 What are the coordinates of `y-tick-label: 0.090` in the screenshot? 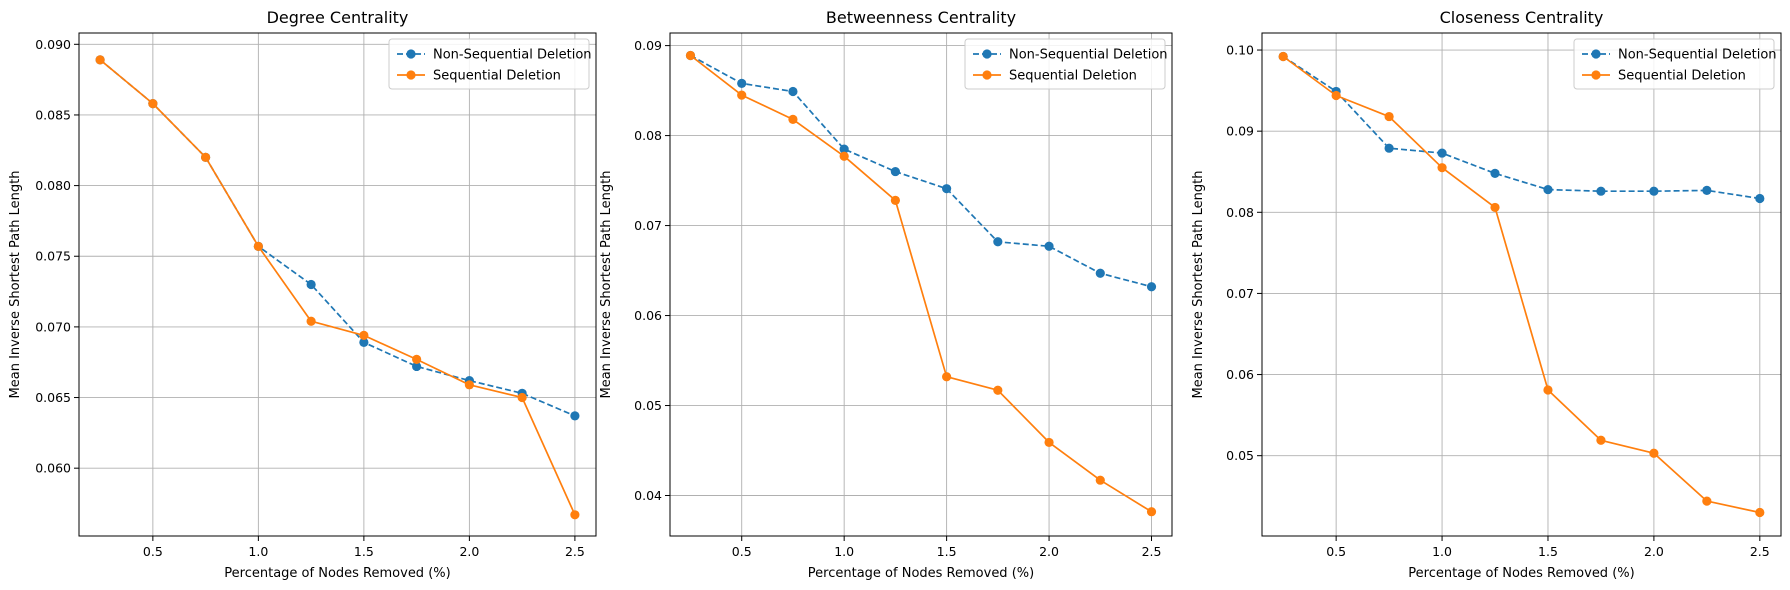 It's located at (53, 44).